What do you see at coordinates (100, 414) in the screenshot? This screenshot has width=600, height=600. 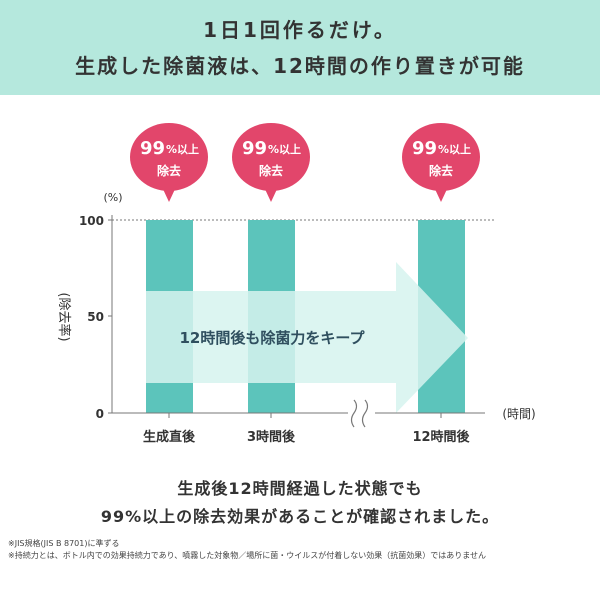 I see `y-tick-0: 0` at bounding box center [100, 414].